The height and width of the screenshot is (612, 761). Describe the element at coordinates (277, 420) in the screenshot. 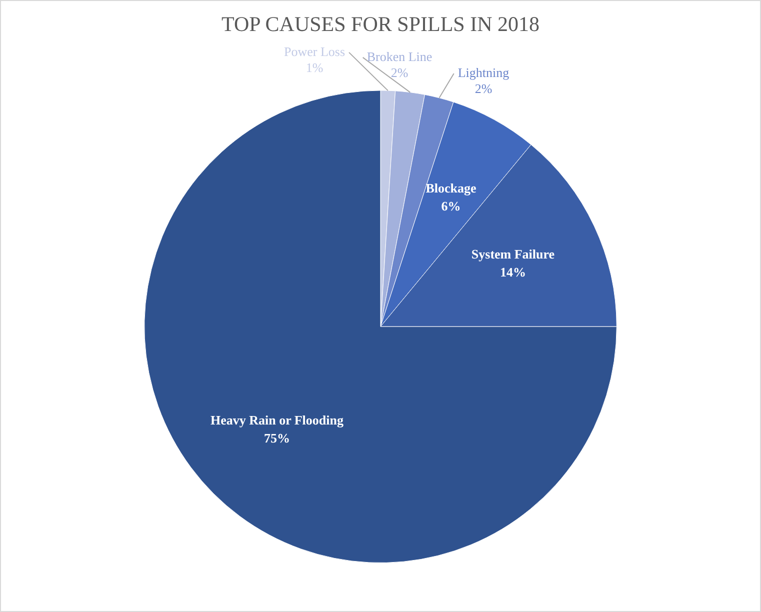

I see `slice-label: Heavy Rain or Flooding` at that location.